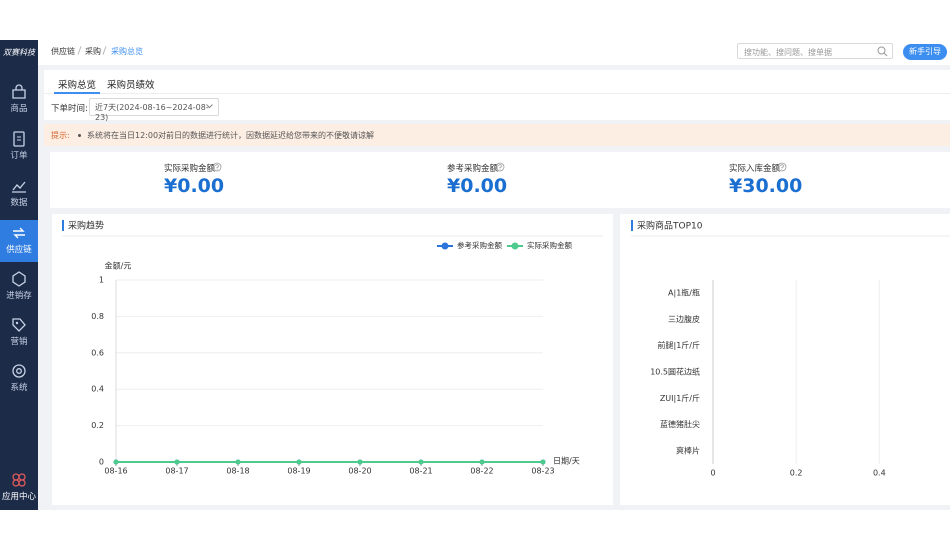  I want to click on nav-item: 应用中心, so click(19, 487).